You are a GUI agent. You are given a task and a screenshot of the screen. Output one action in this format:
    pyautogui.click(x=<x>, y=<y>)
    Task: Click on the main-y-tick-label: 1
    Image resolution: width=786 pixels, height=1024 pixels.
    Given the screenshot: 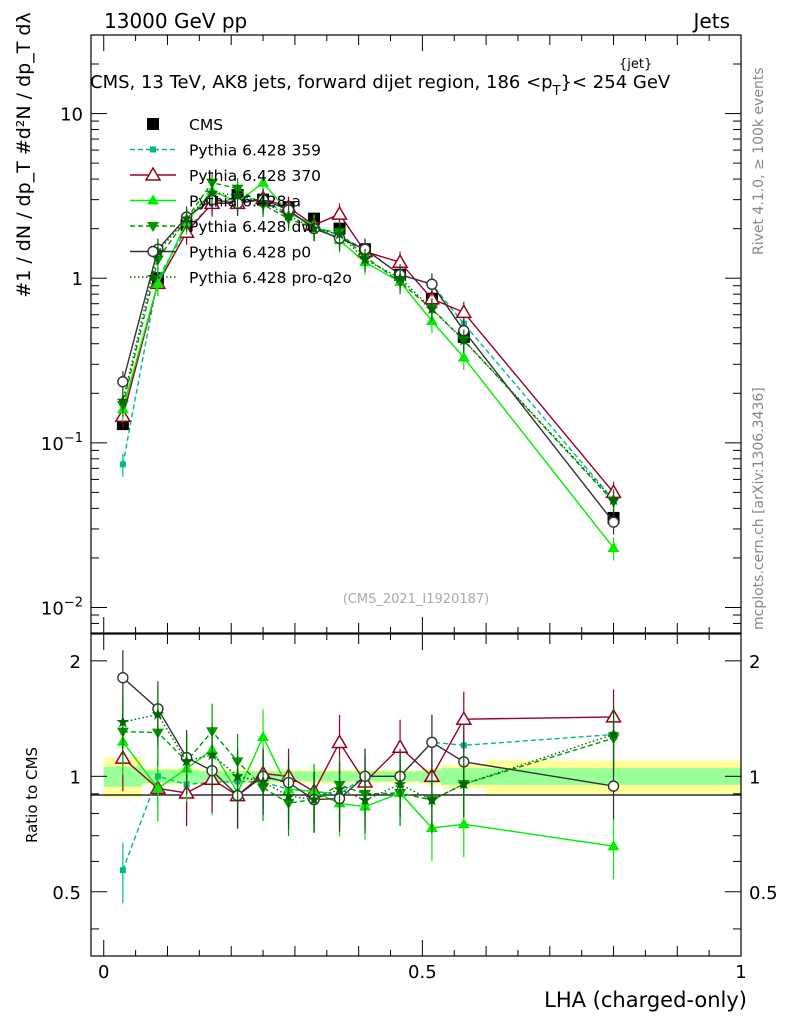 What is the action you would take?
    pyautogui.click(x=77, y=279)
    